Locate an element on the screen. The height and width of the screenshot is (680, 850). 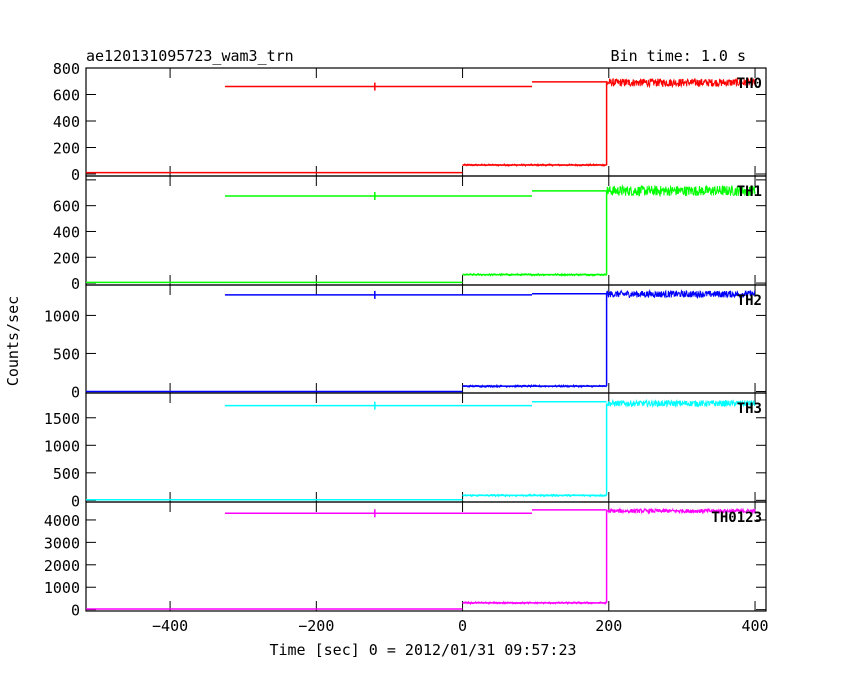
x-tick-label: 200 is located at coordinates (608, 626).